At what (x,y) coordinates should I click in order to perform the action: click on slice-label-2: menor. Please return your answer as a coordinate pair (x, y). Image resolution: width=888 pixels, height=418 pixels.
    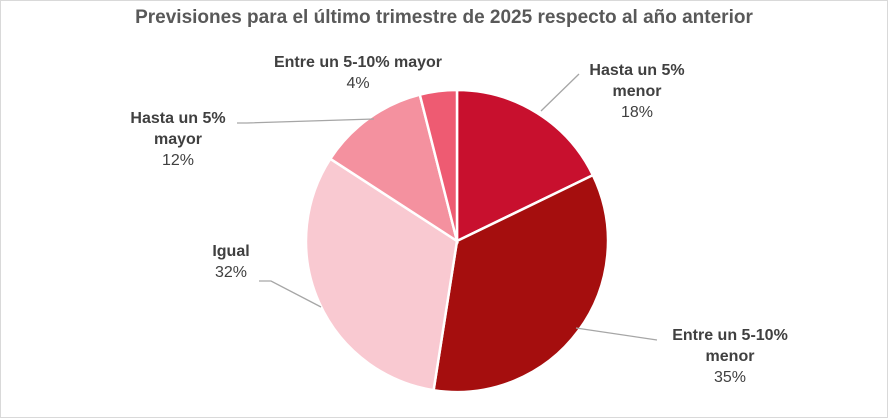
    Looking at the image, I should click on (730, 356).